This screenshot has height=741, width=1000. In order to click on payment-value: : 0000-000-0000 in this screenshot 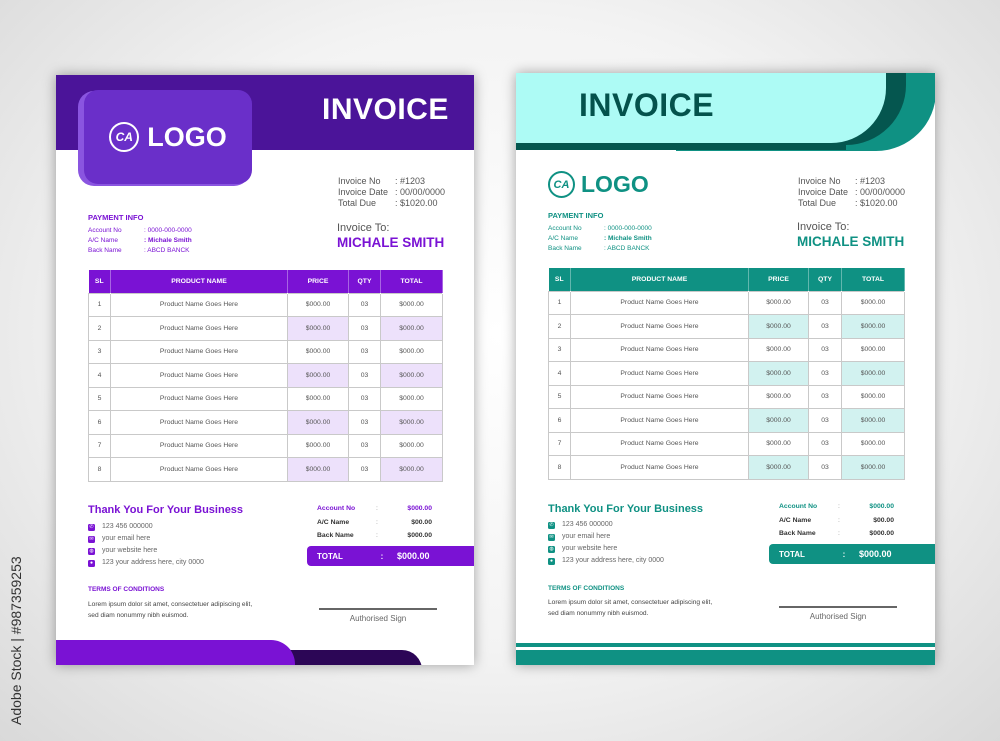, I will do `click(168, 230)`.